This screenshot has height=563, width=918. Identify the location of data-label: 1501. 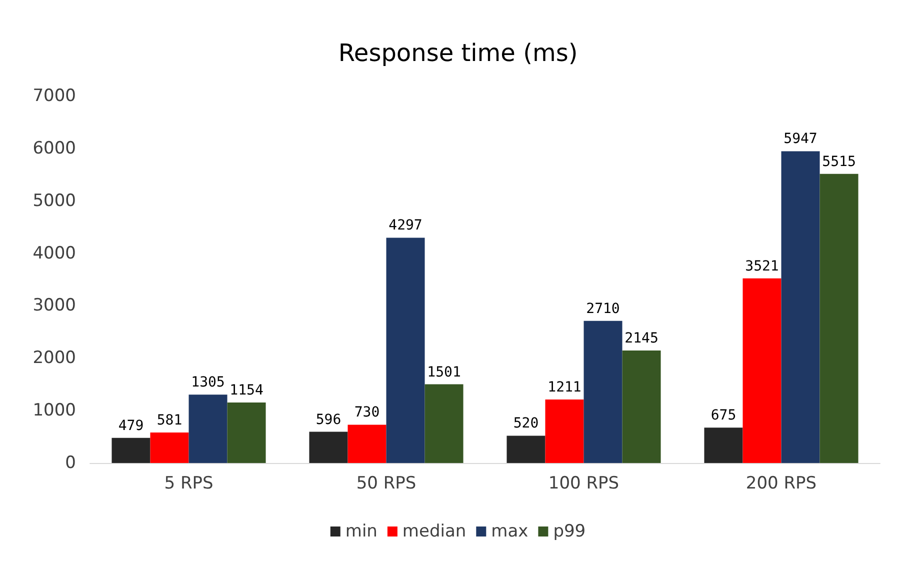
(444, 372).